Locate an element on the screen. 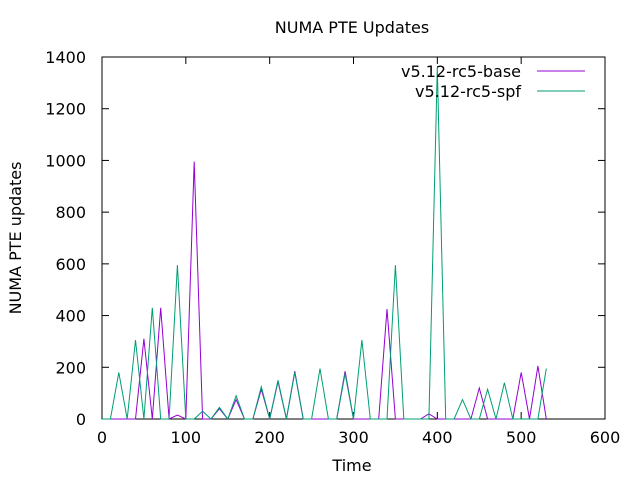 This screenshot has width=640, height=480. y-tick-label: 1000 is located at coordinates (65, 160).